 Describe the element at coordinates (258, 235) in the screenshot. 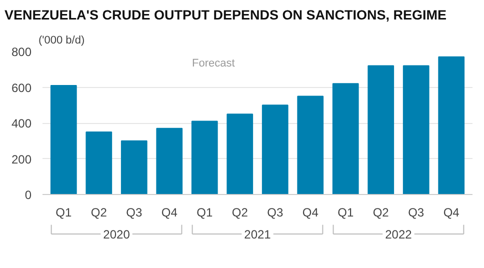

I see `text: 2021` at that location.